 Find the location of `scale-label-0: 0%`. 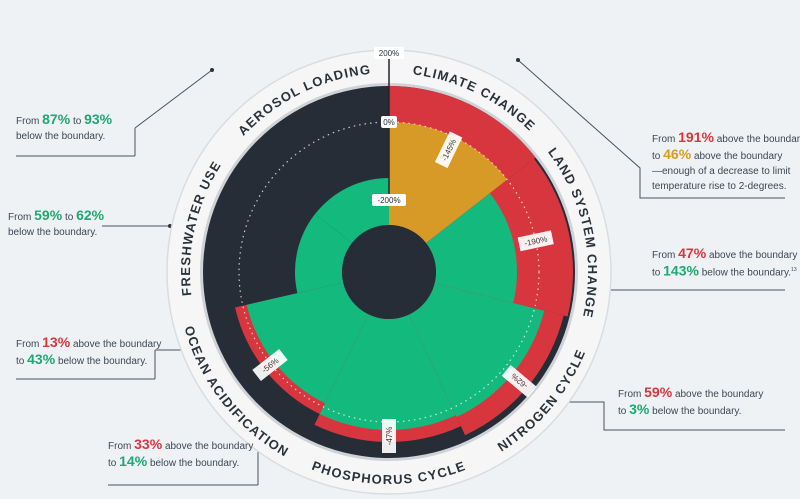

scale-label-0: 0% is located at coordinates (389, 122).